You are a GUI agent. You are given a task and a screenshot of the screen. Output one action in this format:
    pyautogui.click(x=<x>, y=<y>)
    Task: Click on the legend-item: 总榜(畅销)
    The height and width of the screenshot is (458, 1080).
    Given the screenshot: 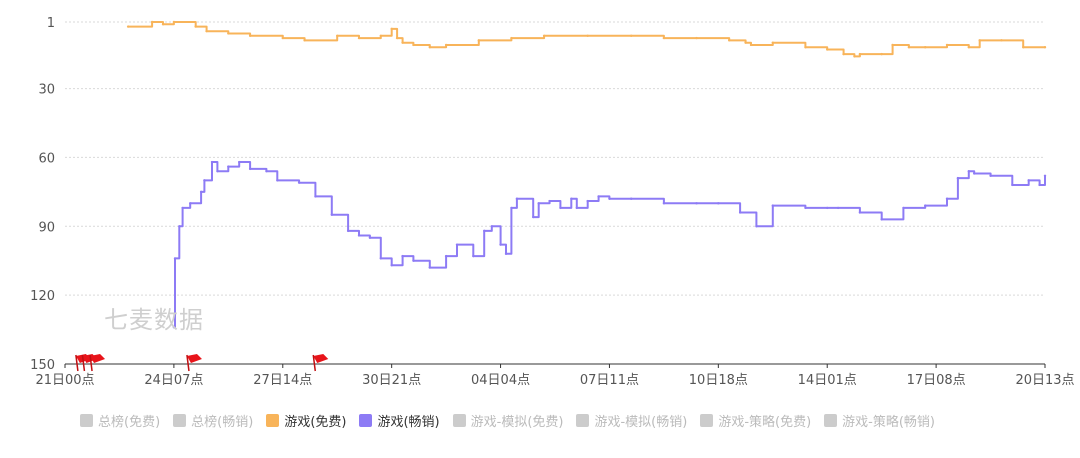 What is the action you would take?
    pyautogui.click(x=213, y=420)
    